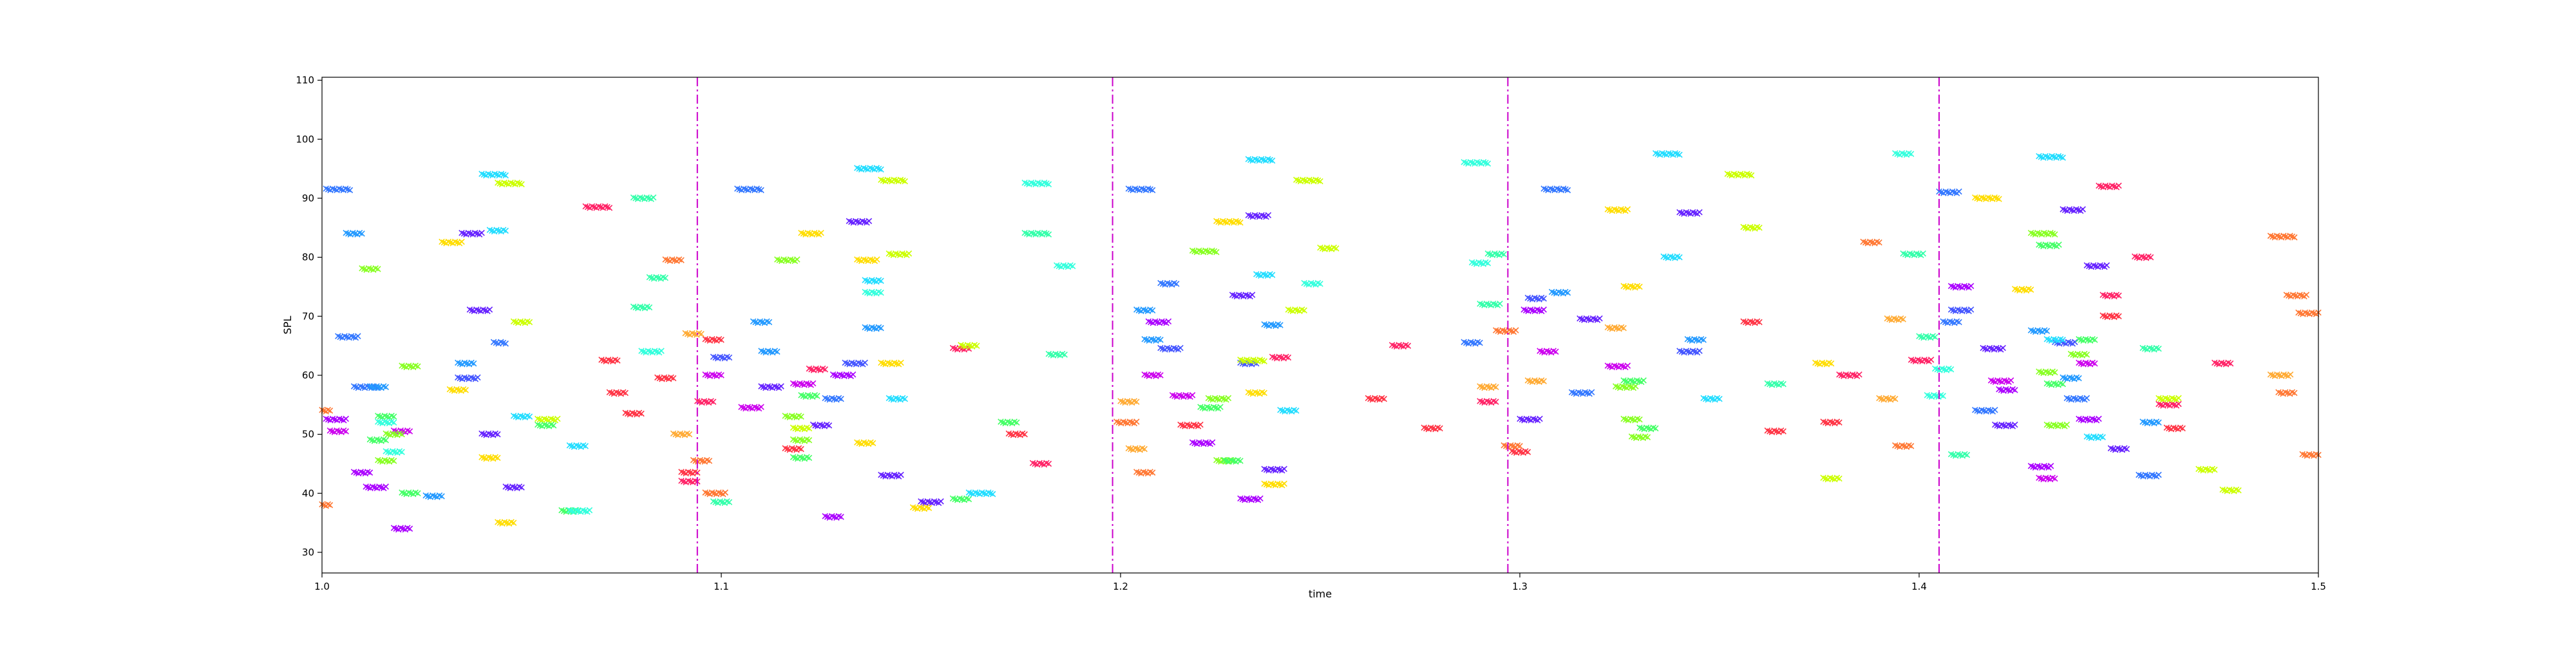 The height and width of the screenshot is (647, 2576). I want to click on y-tick-label: 70, so click(308, 316).